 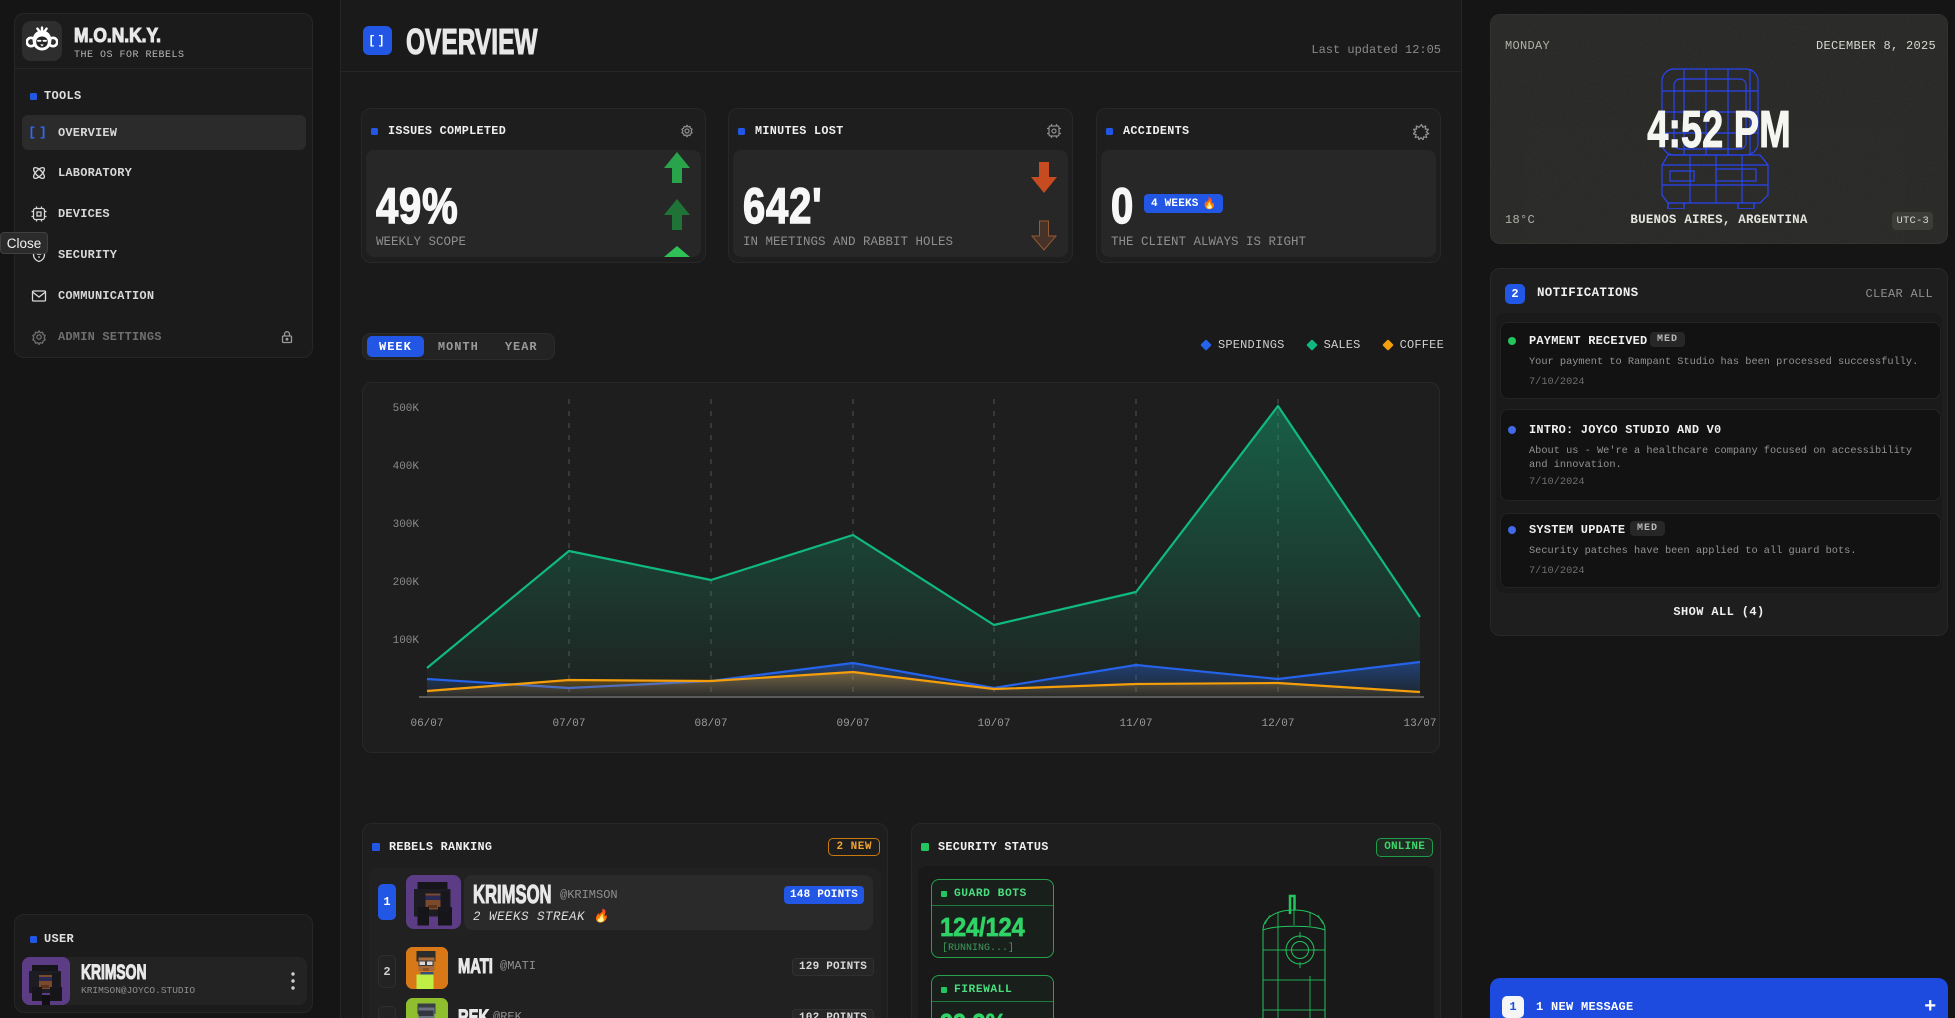 I want to click on svg-text: 100K, so click(x=406, y=641).